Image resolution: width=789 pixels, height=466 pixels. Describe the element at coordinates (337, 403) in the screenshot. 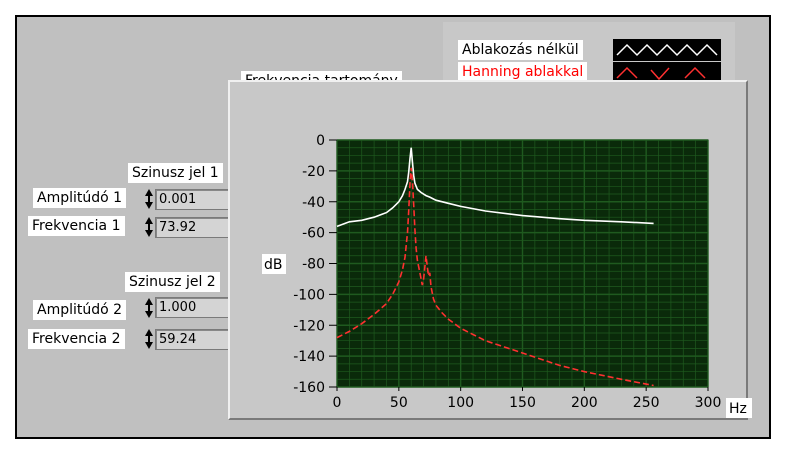

I see `x-tick-label: 0` at that location.